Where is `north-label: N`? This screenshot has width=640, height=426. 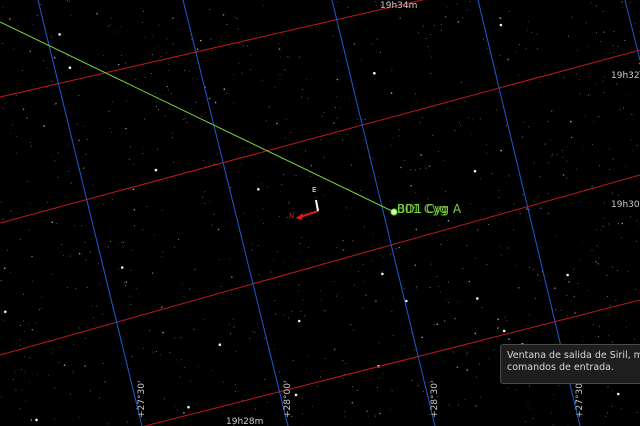
north-label: N is located at coordinates (291, 216).